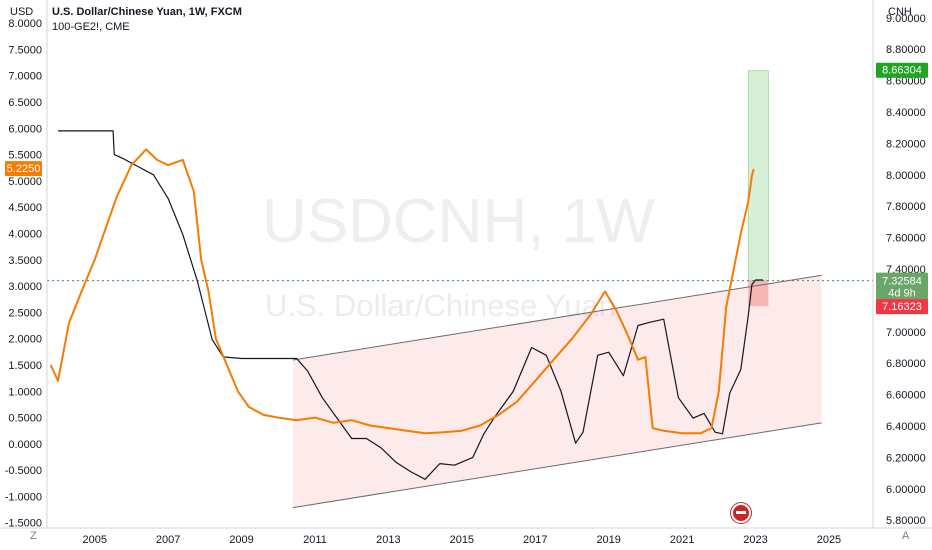 Image resolution: width=932 pixels, height=550 pixels. Describe the element at coordinates (25, 340) in the screenshot. I see `left-axis-tick-label: 2.0000` at that location.